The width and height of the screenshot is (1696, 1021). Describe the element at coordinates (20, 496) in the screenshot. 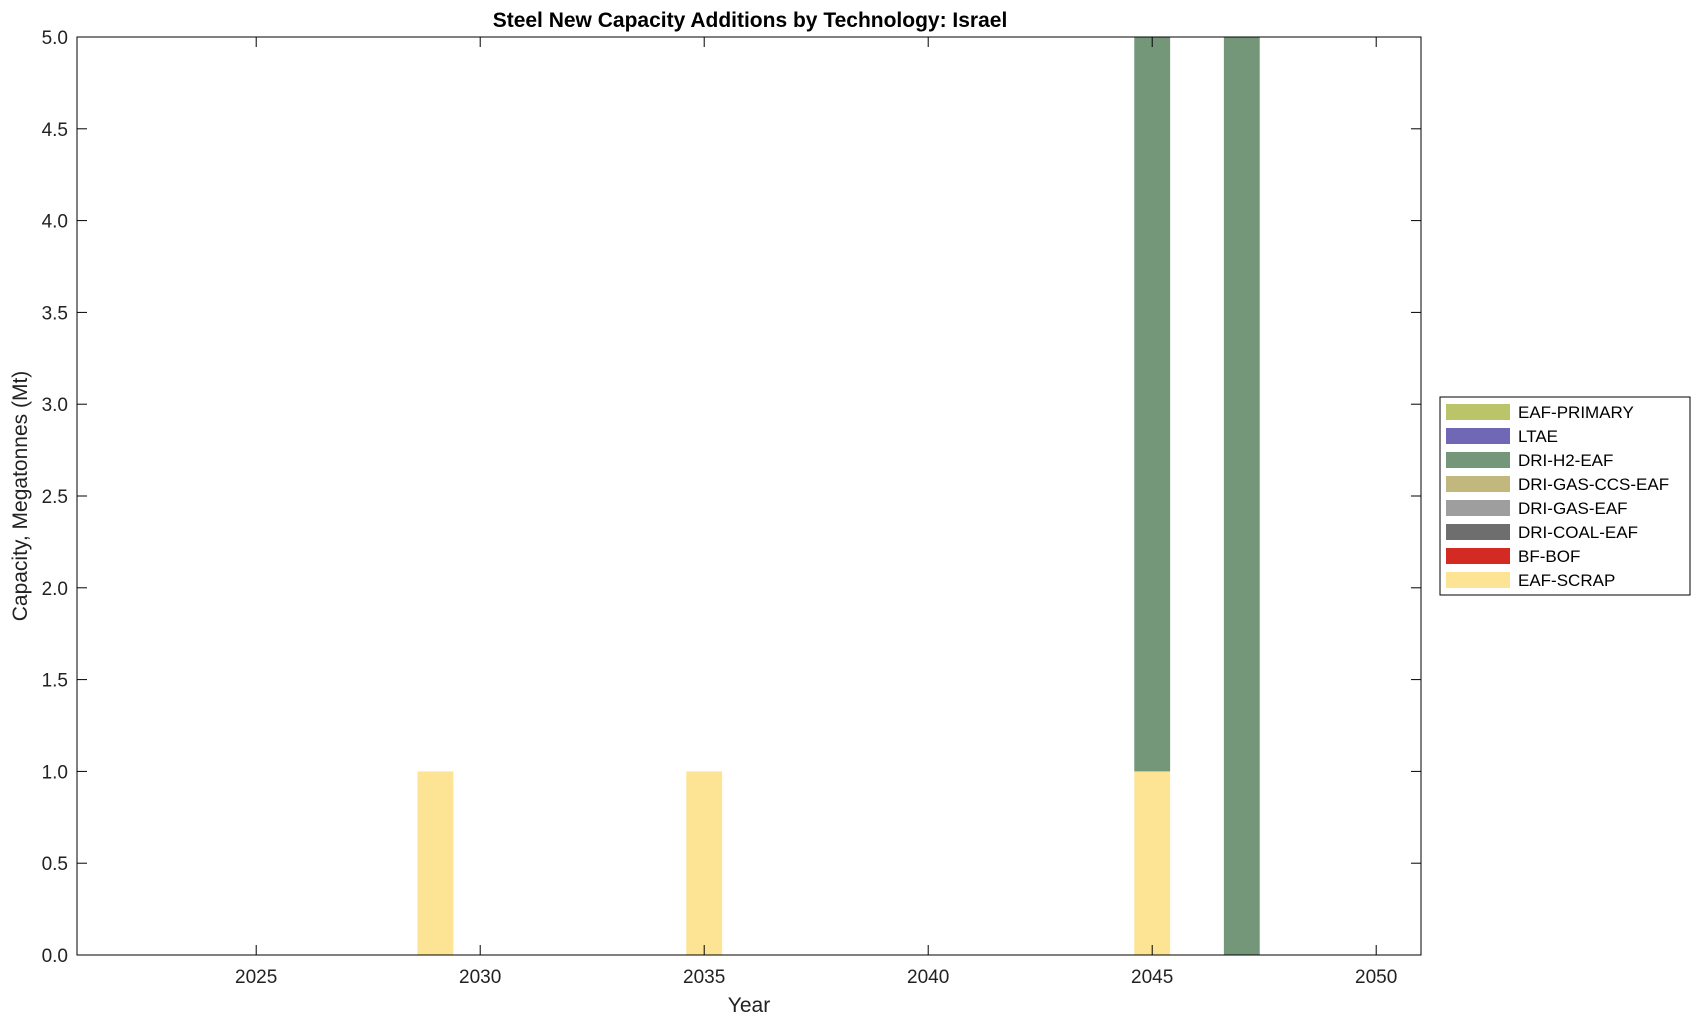

I see `y-axis-title: Capacity, Megatonnes (Mt)` at that location.